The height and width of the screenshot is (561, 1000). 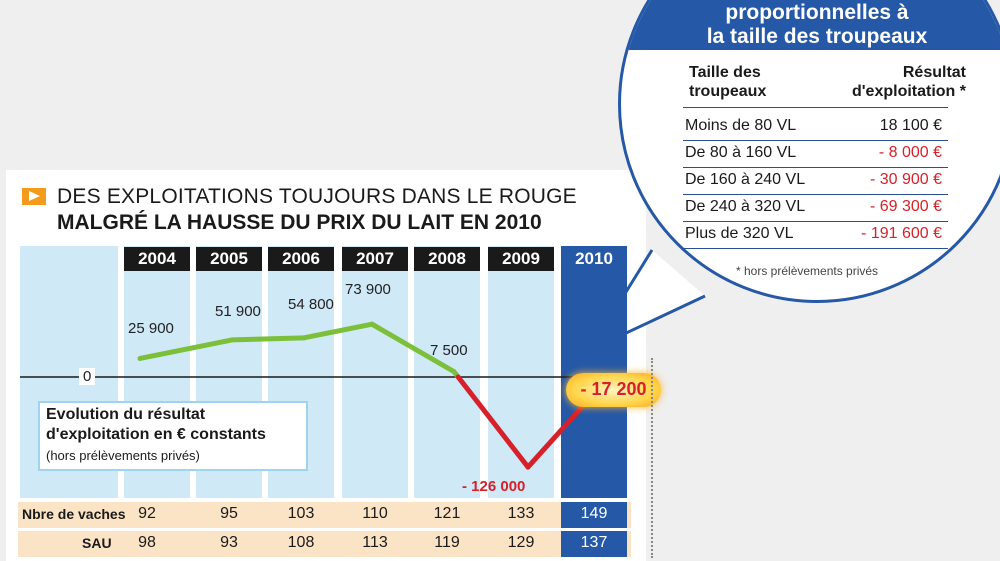 I want to click on legend-line3: (hors prélèvements privés), so click(x=123, y=455).